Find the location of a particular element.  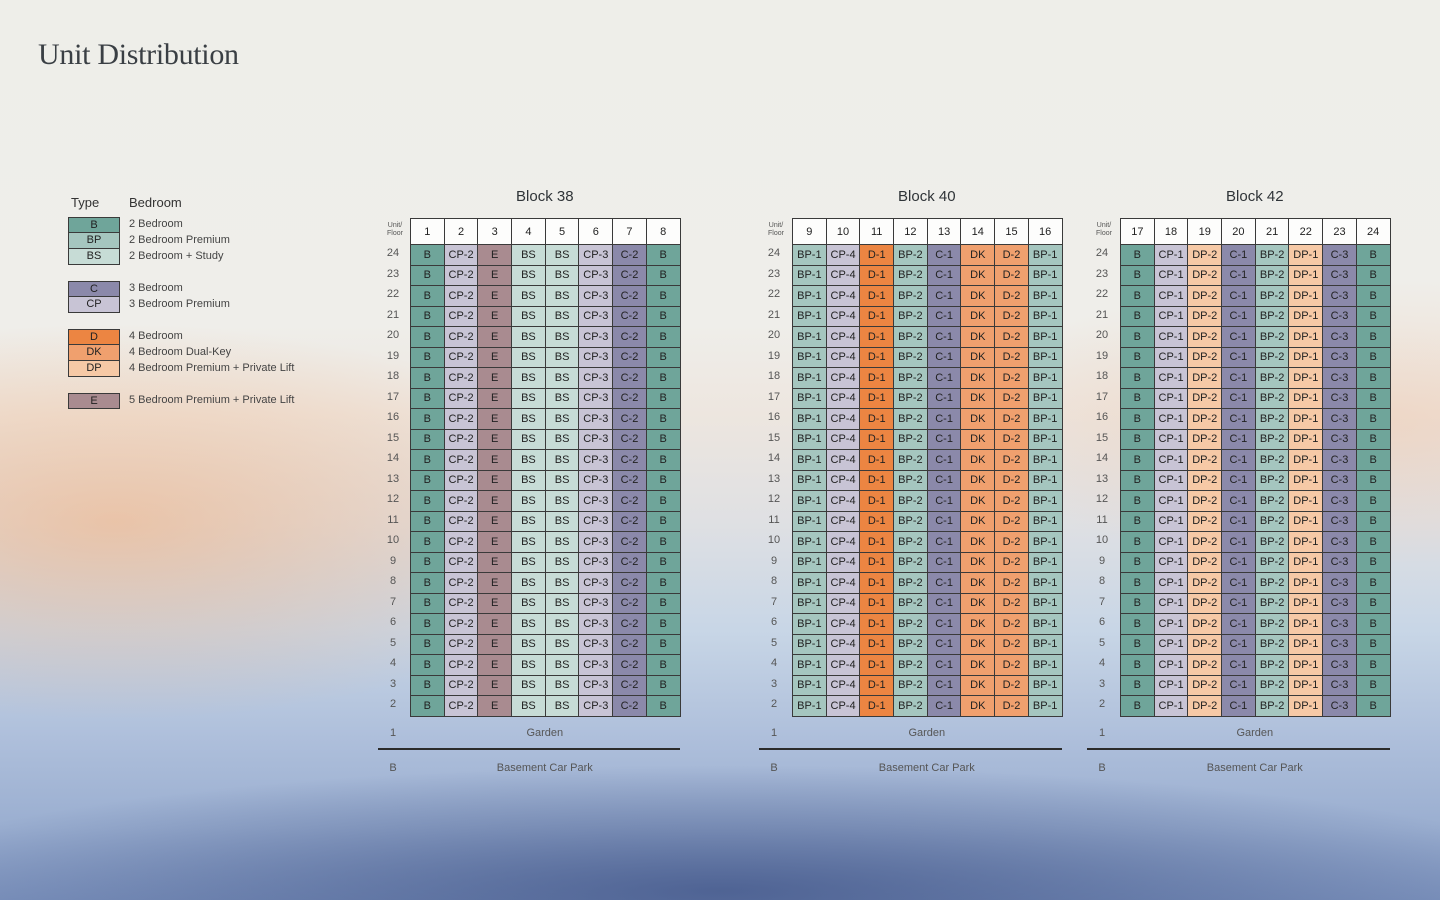

floor-row-9: B CP-1 DP-2 C-1 BP-2 DP-1 C-3 B is located at coordinates (1255, 562).